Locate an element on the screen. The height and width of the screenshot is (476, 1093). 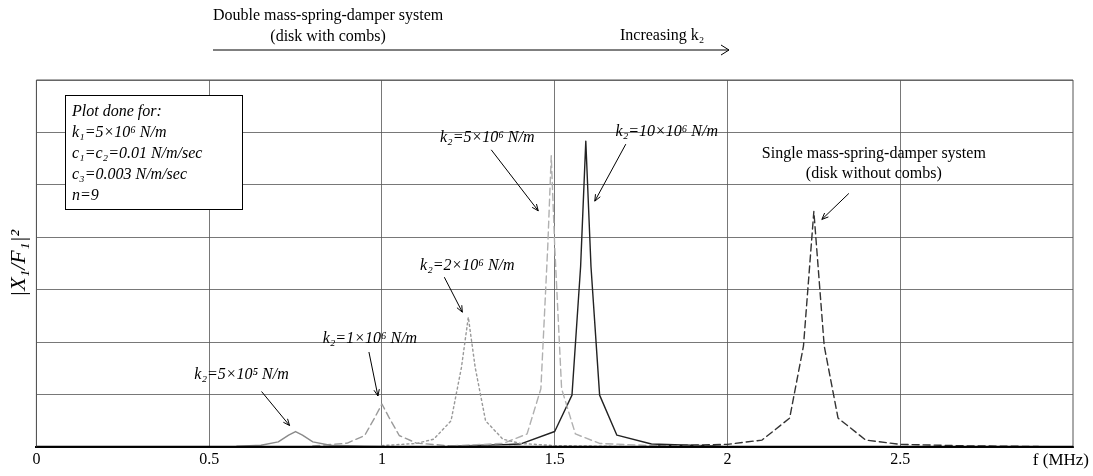
x-tick-label: 0.5 is located at coordinates (209, 458).